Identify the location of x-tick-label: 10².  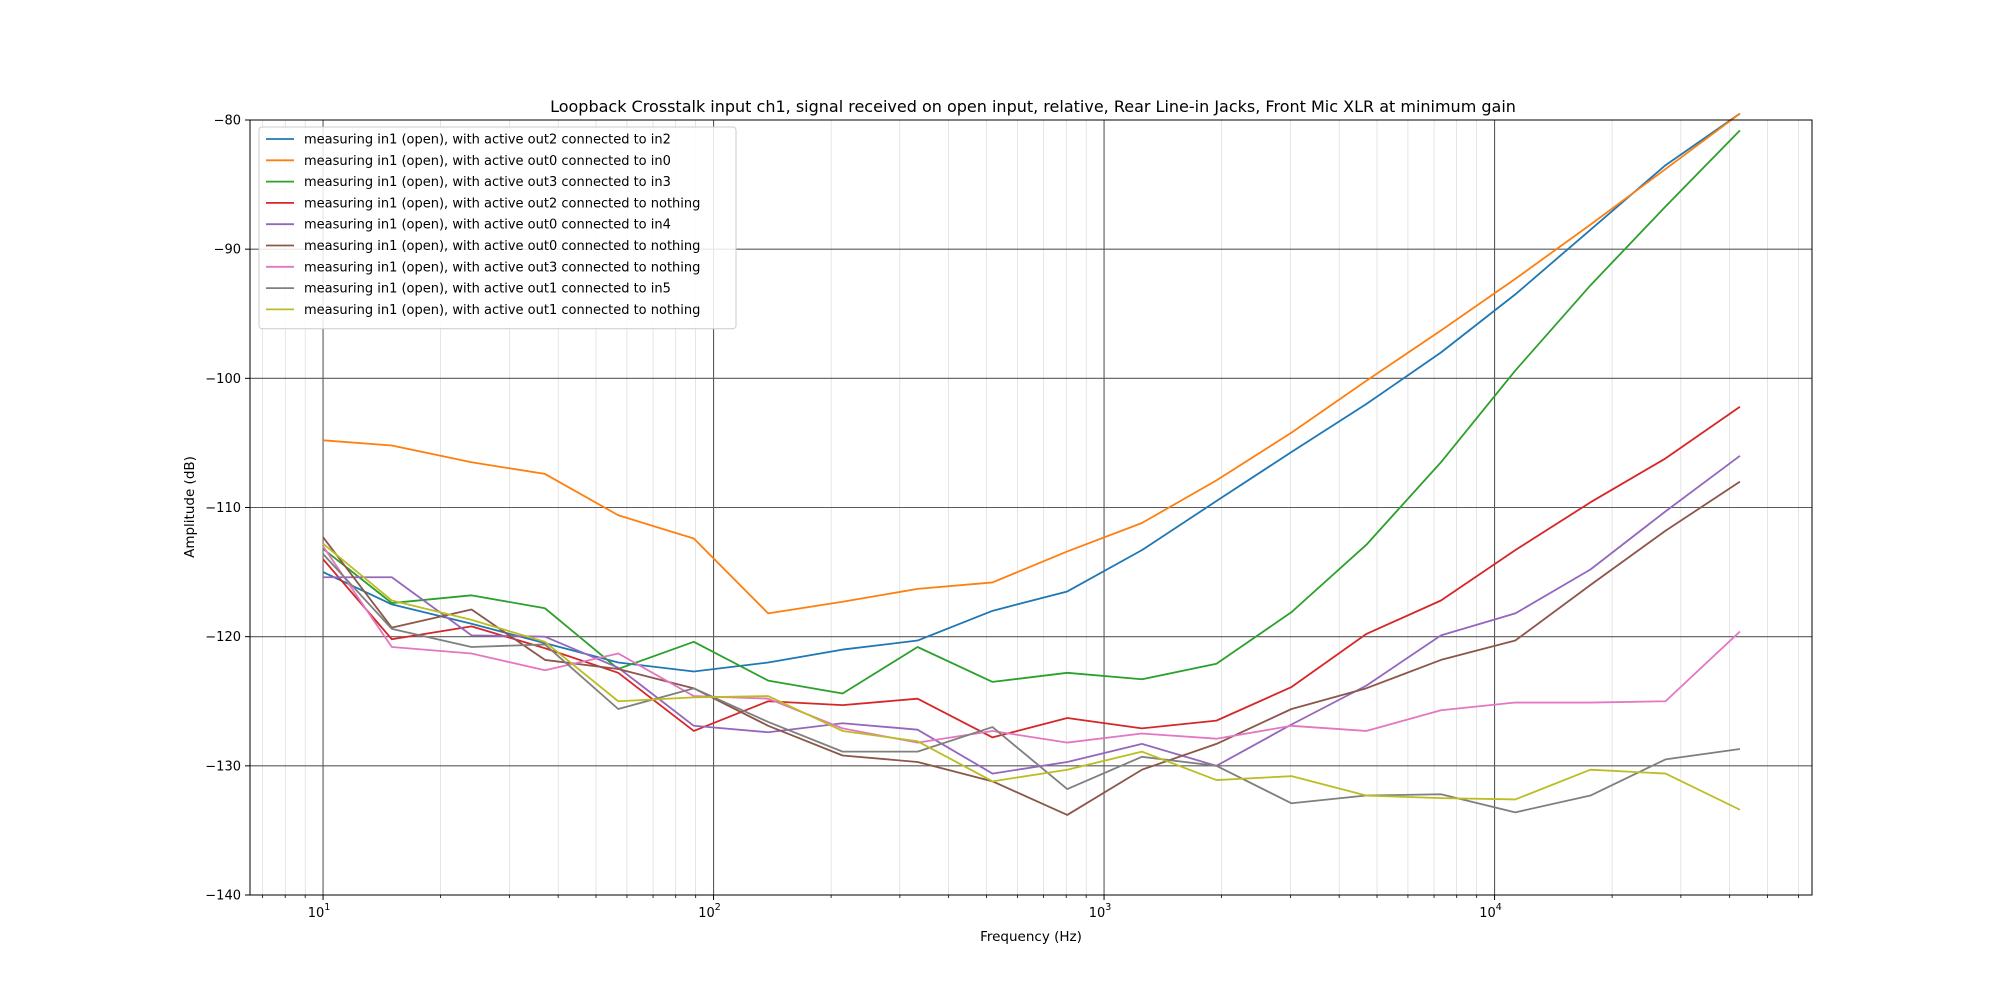
(709, 911).